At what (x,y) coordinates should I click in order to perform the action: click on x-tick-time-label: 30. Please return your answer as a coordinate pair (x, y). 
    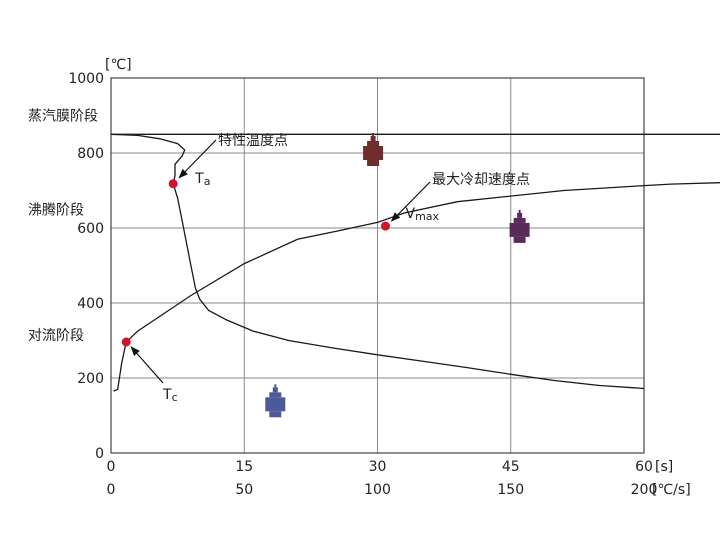
    Looking at the image, I should click on (378, 467).